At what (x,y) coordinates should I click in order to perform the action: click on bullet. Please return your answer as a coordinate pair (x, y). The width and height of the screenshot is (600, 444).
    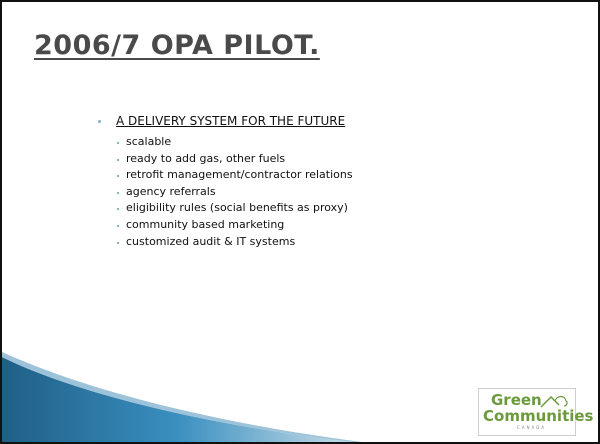
    Looking at the image, I should click on (99, 121).